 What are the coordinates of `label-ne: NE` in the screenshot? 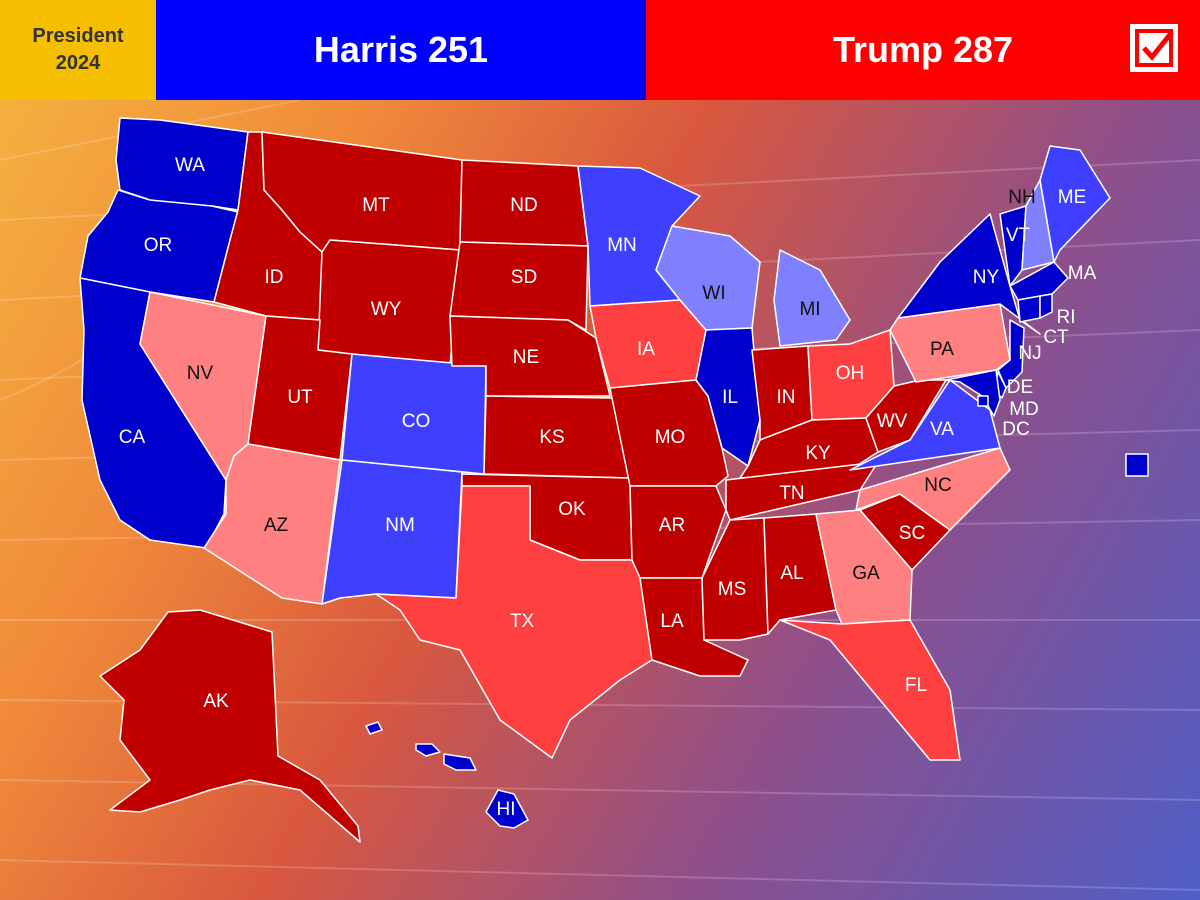 It's located at (526, 357).